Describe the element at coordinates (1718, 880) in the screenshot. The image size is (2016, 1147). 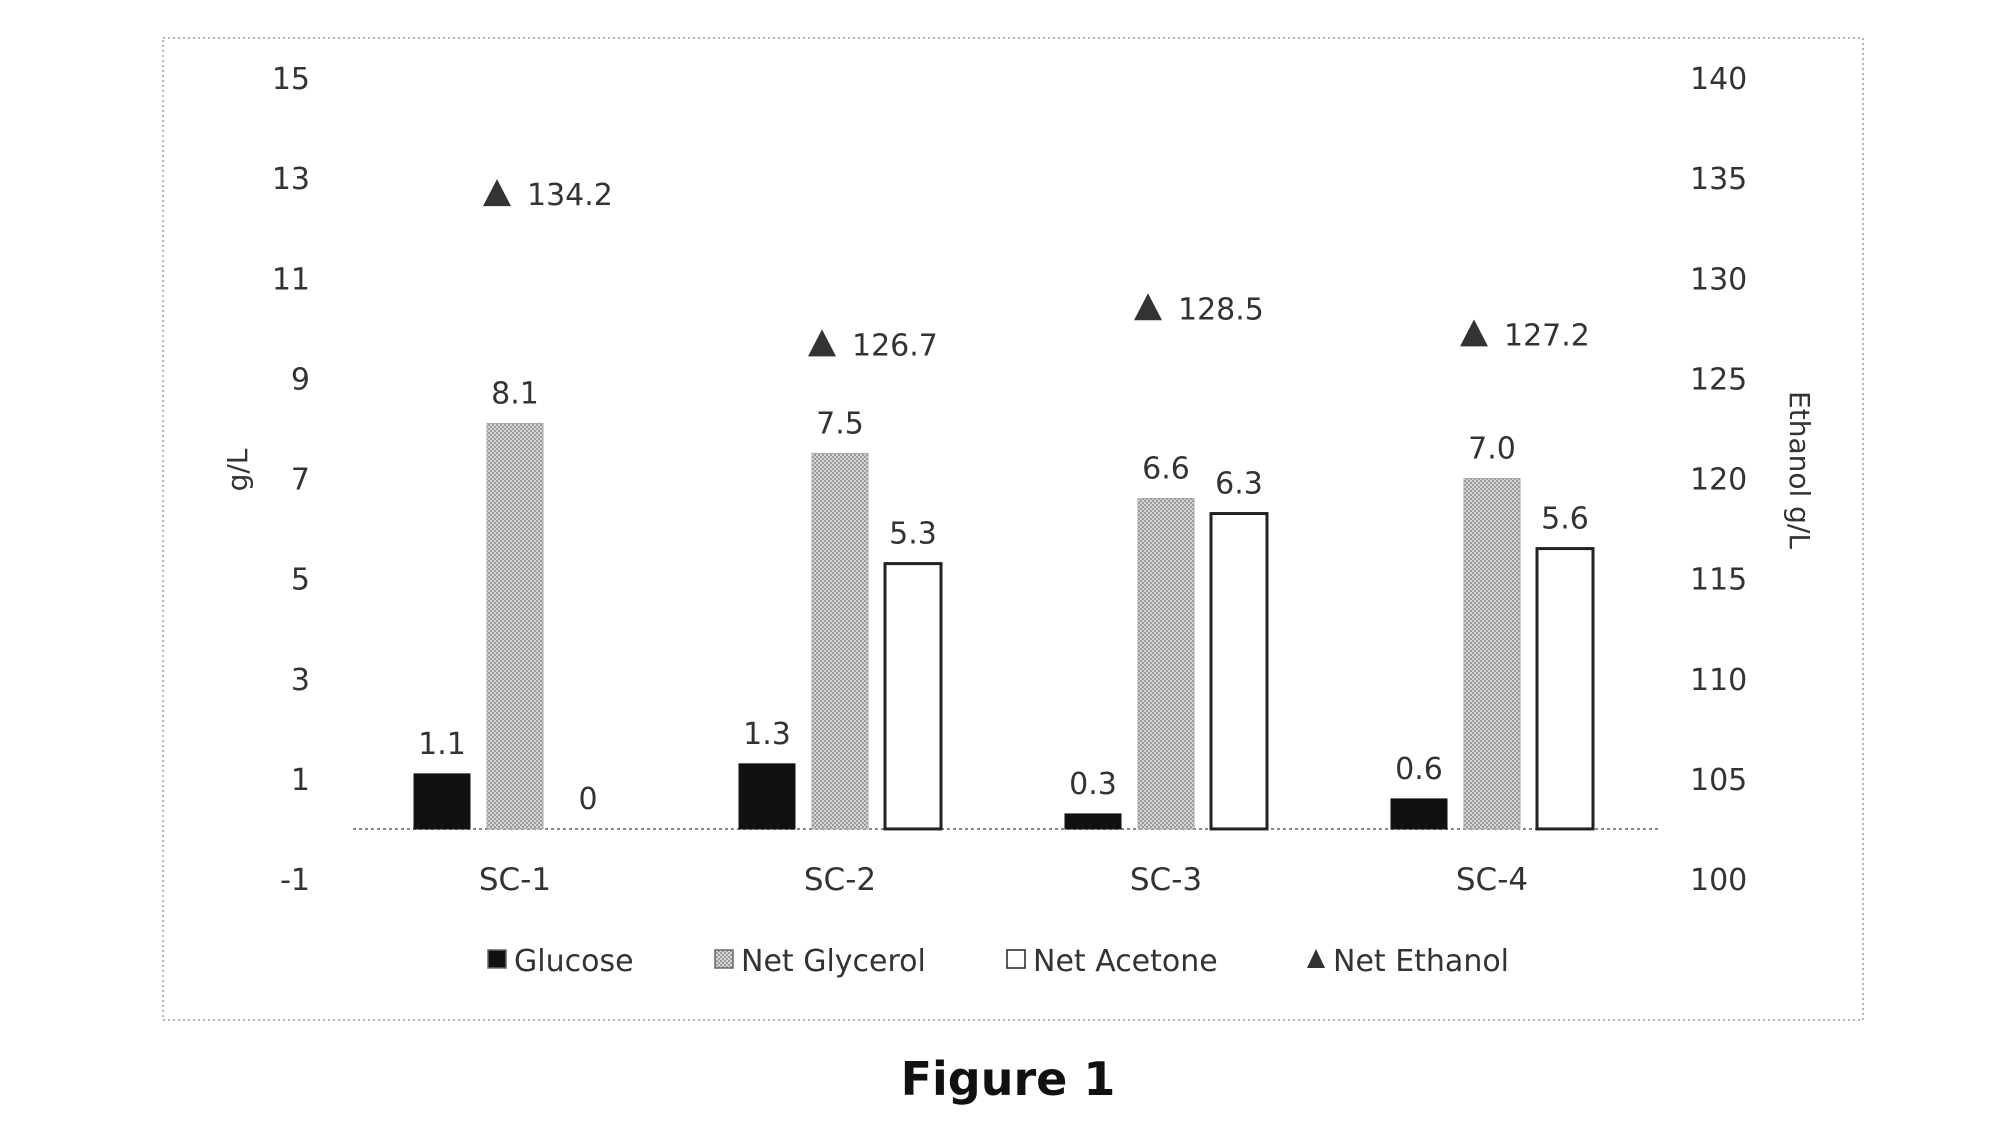
I see `right-tick-label: 100` at that location.